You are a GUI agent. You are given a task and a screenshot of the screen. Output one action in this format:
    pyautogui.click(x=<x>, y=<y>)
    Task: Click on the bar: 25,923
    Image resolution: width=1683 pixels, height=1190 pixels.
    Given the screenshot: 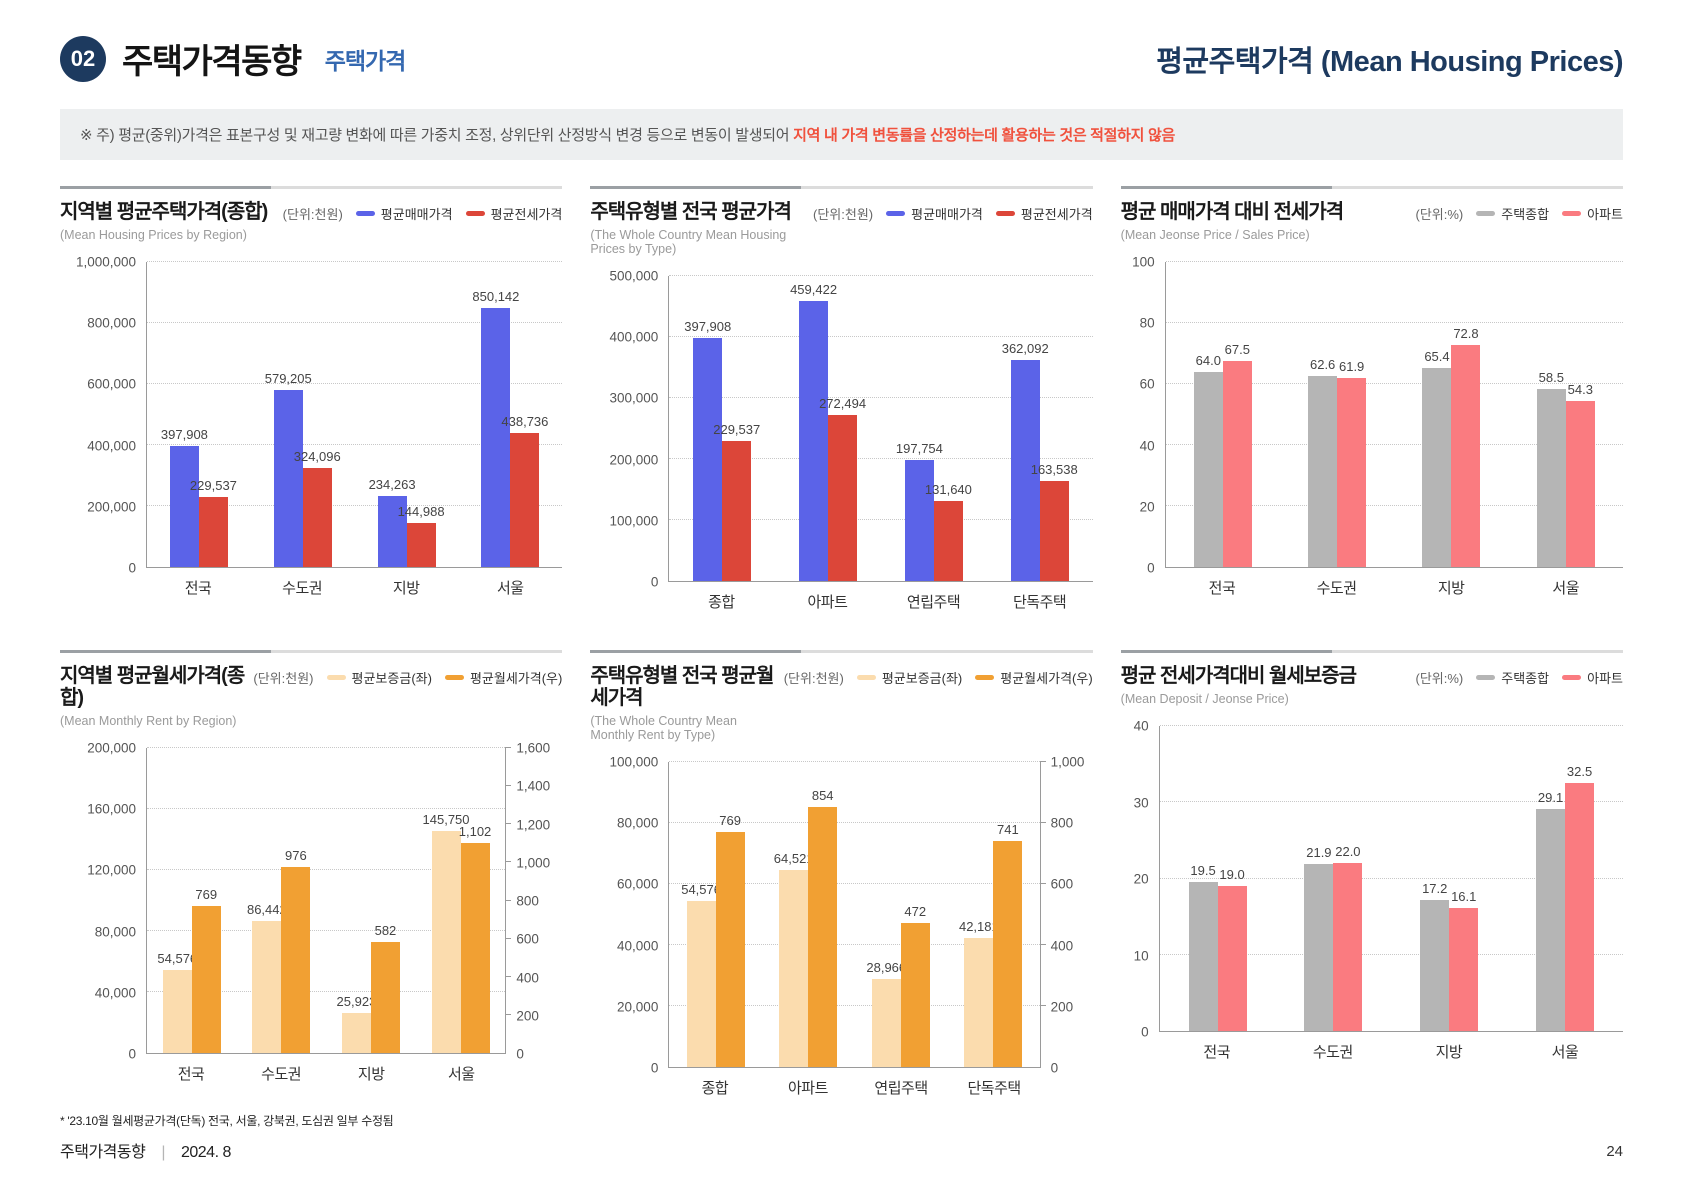 What is the action you would take?
    pyautogui.click(x=356, y=1023)
    